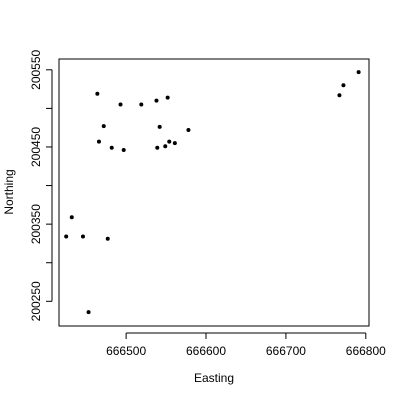  Describe the element at coordinates (9, 191) in the screenshot. I see `y-axis-label: Northing` at that location.